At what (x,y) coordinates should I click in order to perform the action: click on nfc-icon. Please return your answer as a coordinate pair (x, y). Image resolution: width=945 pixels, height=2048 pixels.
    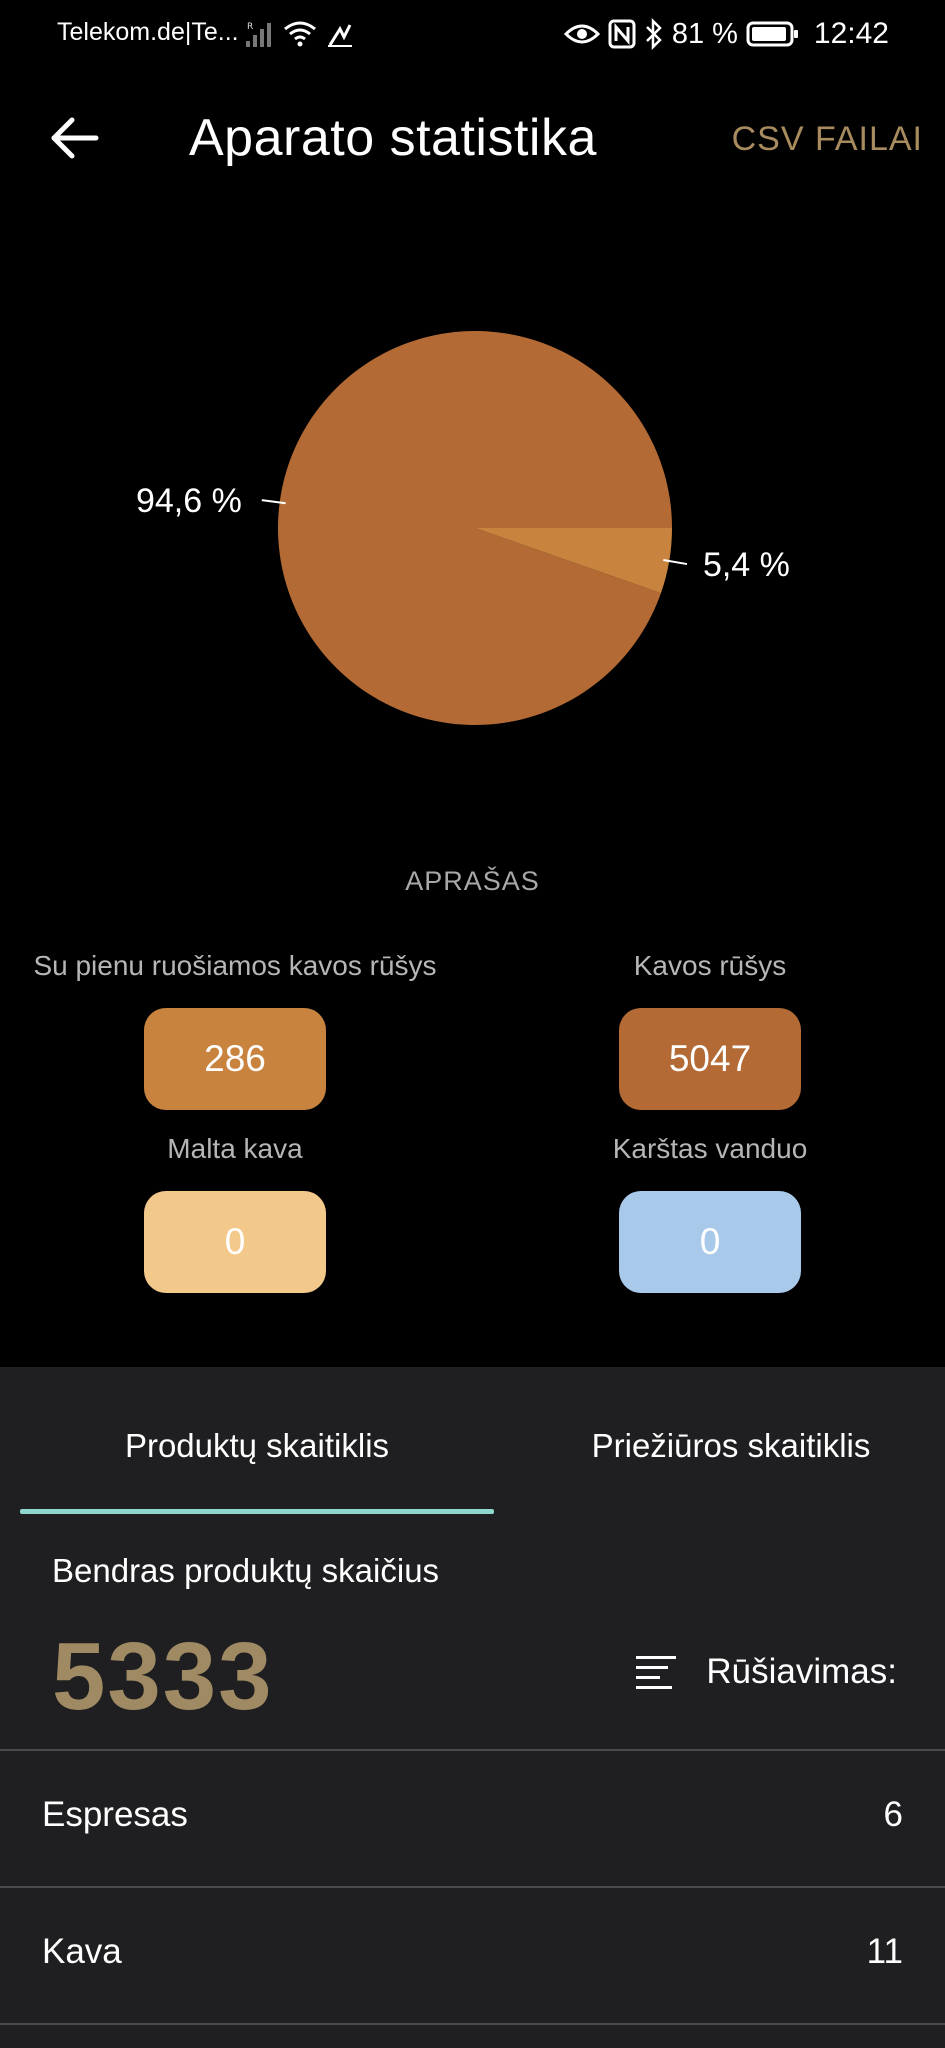
    Looking at the image, I should click on (622, 34).